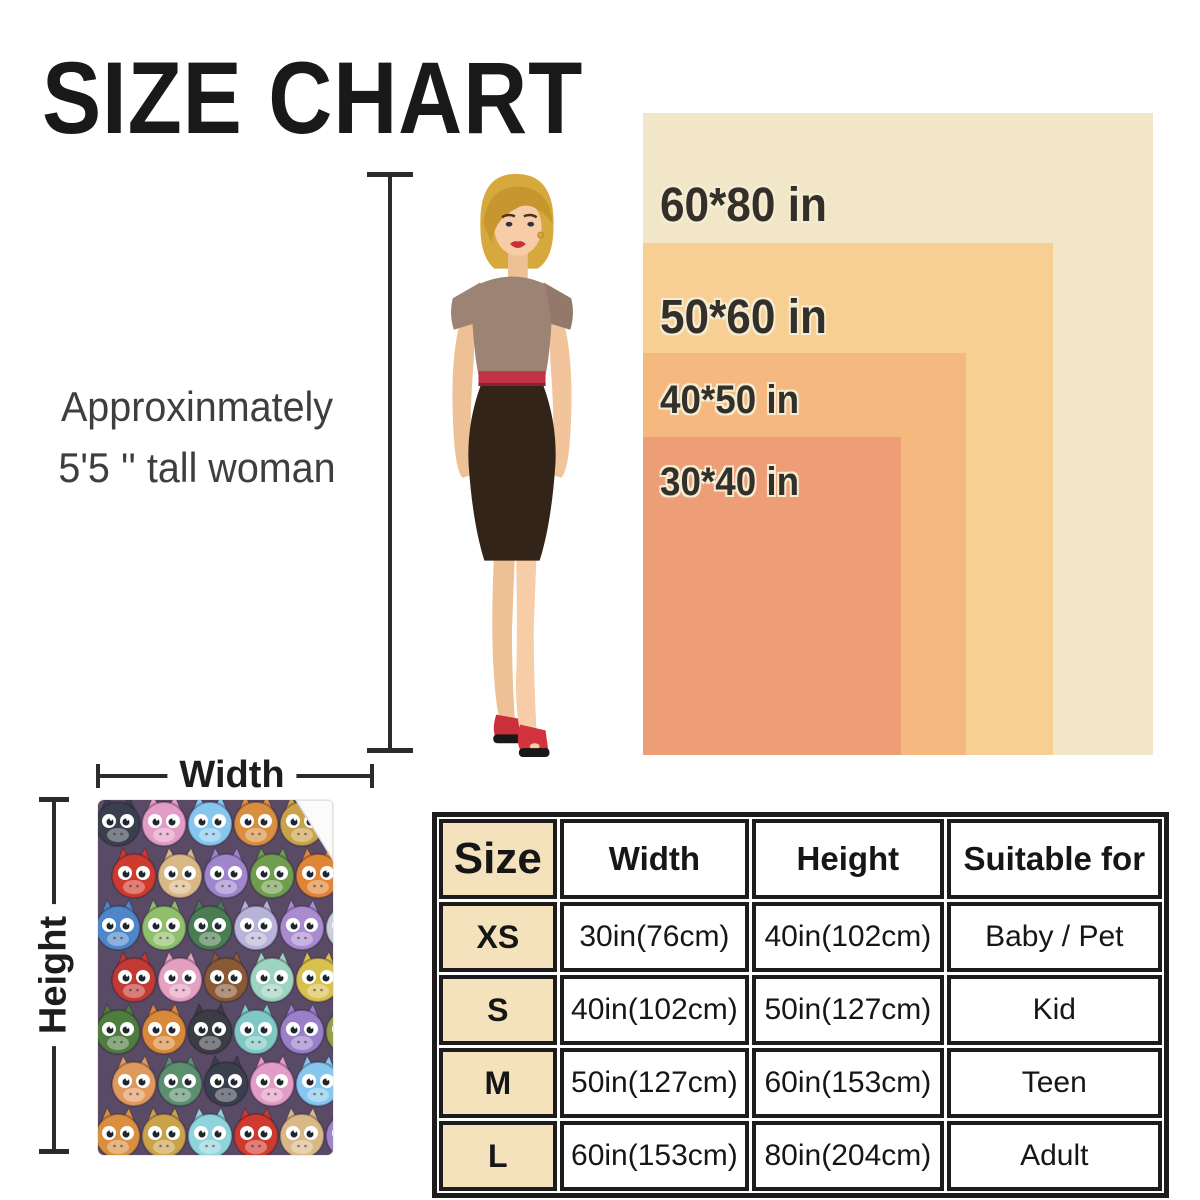  I want to click on table-row-l-width: 60in(153cm), so click(654, 1156).